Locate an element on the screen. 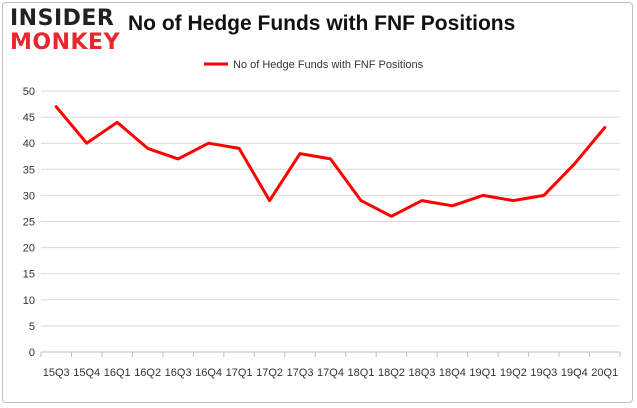 This screenshot has height=408, width=637. insider-monkey-logo: INSIDER MONKEY is located at coordinates (65, 31).